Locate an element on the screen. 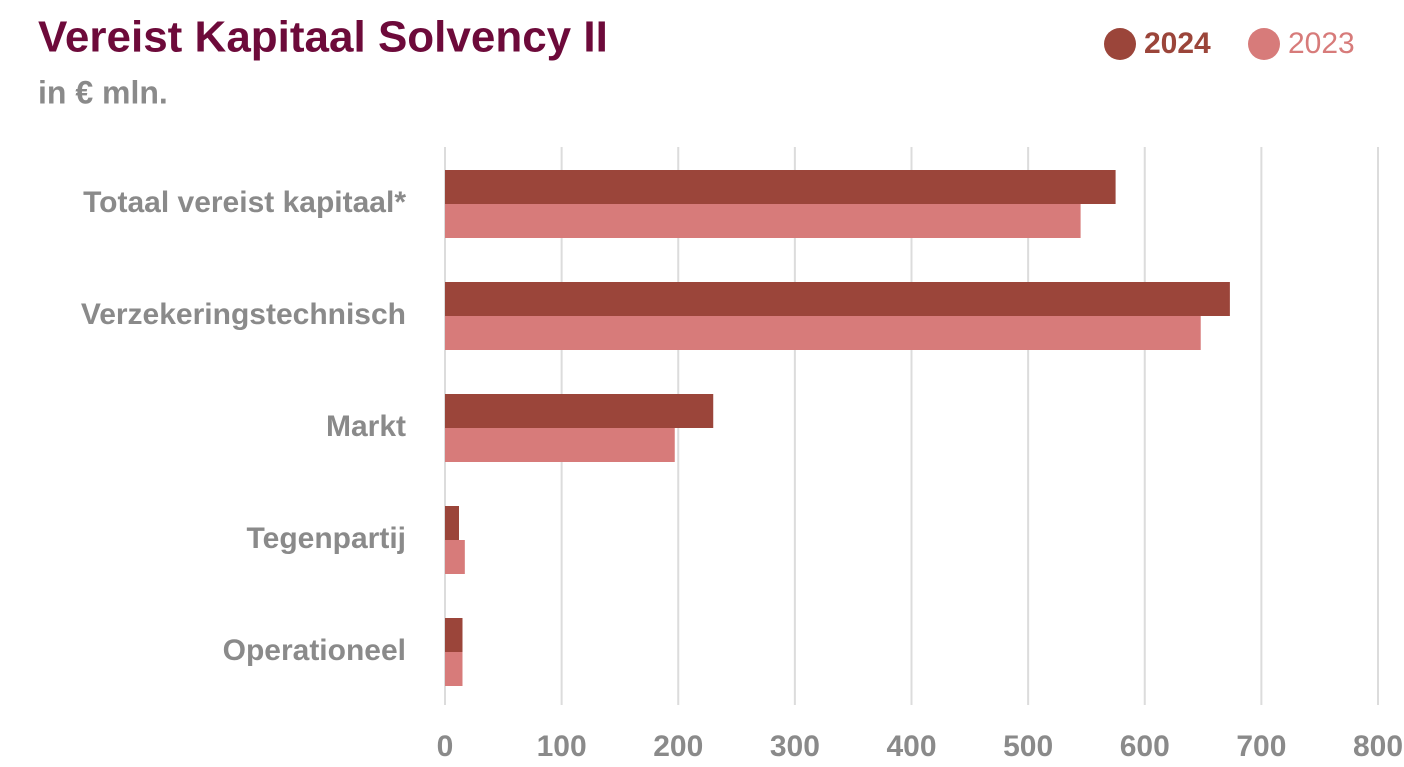 The height and width of the screenshot is (767, 1404). legend-label: 2024 is located at coordinates (1177, 43).